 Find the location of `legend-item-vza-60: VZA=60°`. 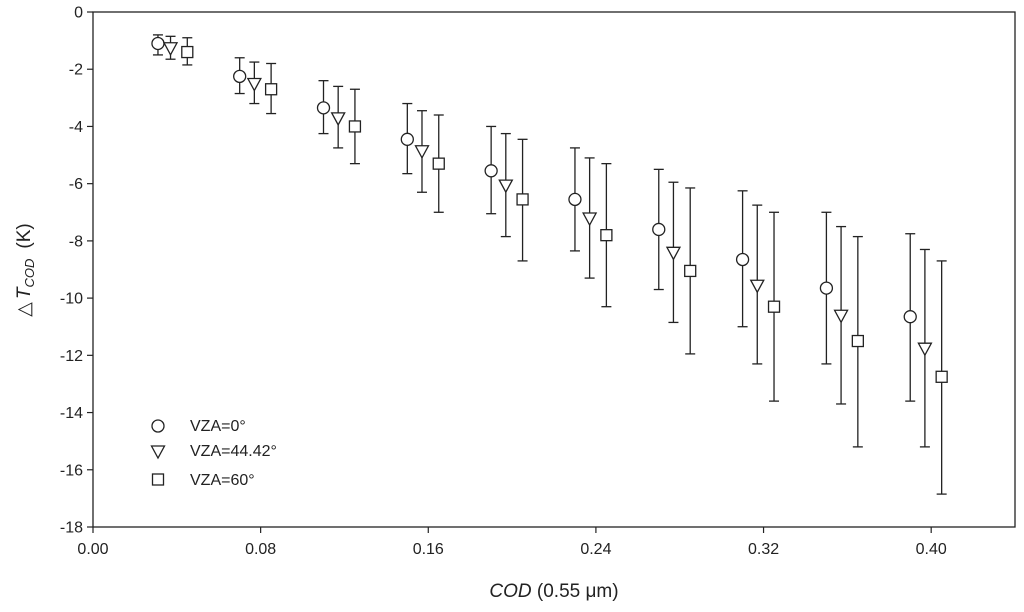

legend-item-vza-60: VZA=60° is located at coordinates (203, 480).